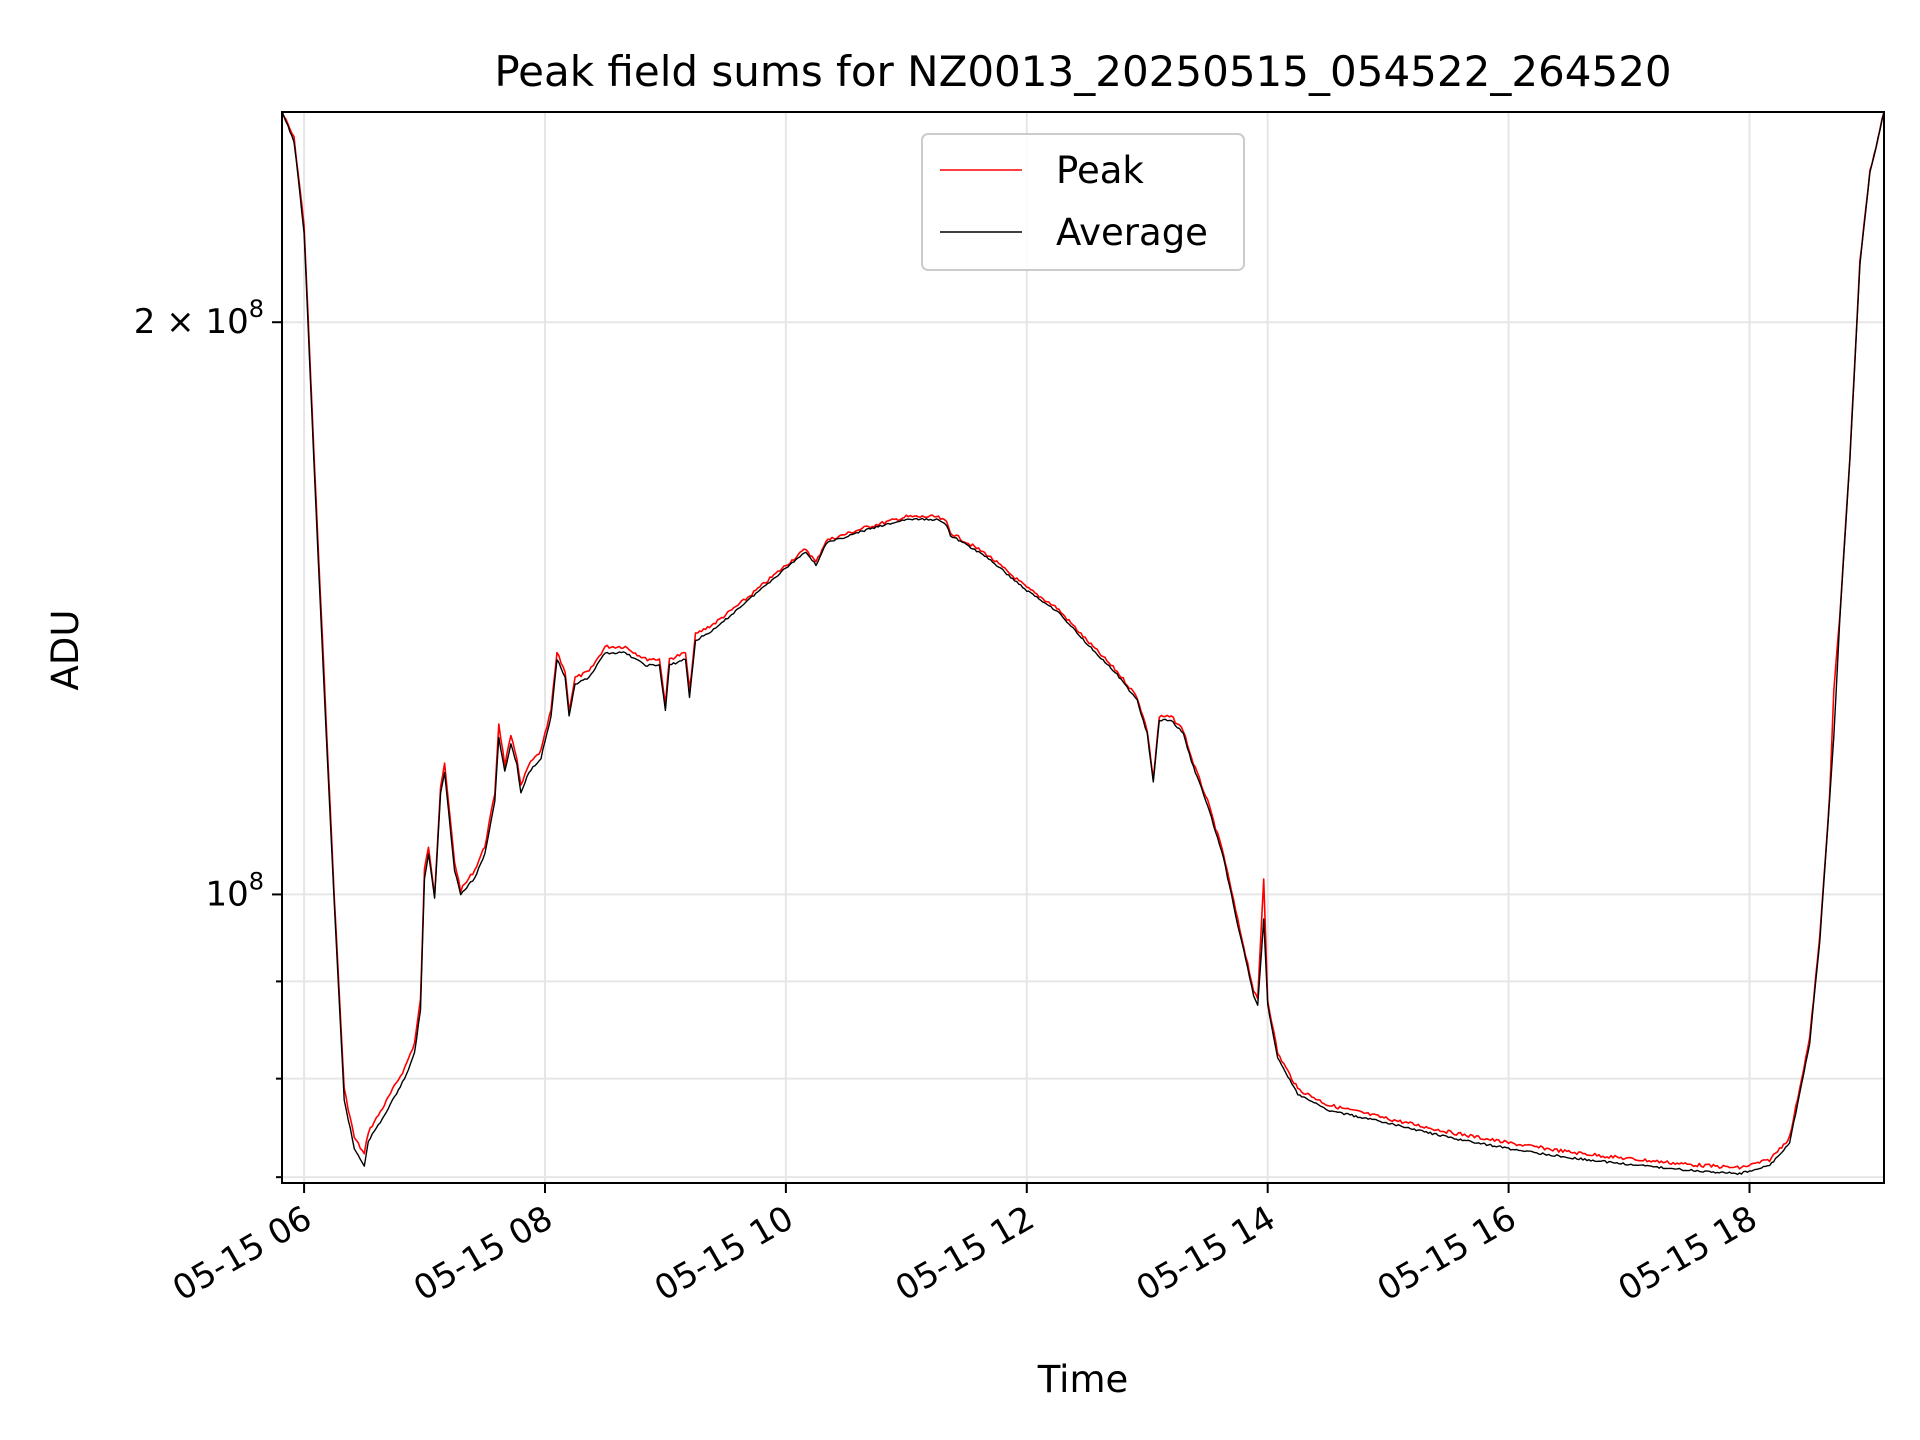 The image size is (1920, 1440). Describe the element at coordinates (1083, 1379) in the screenshot. I see `x-axis-label: Time` at that location.